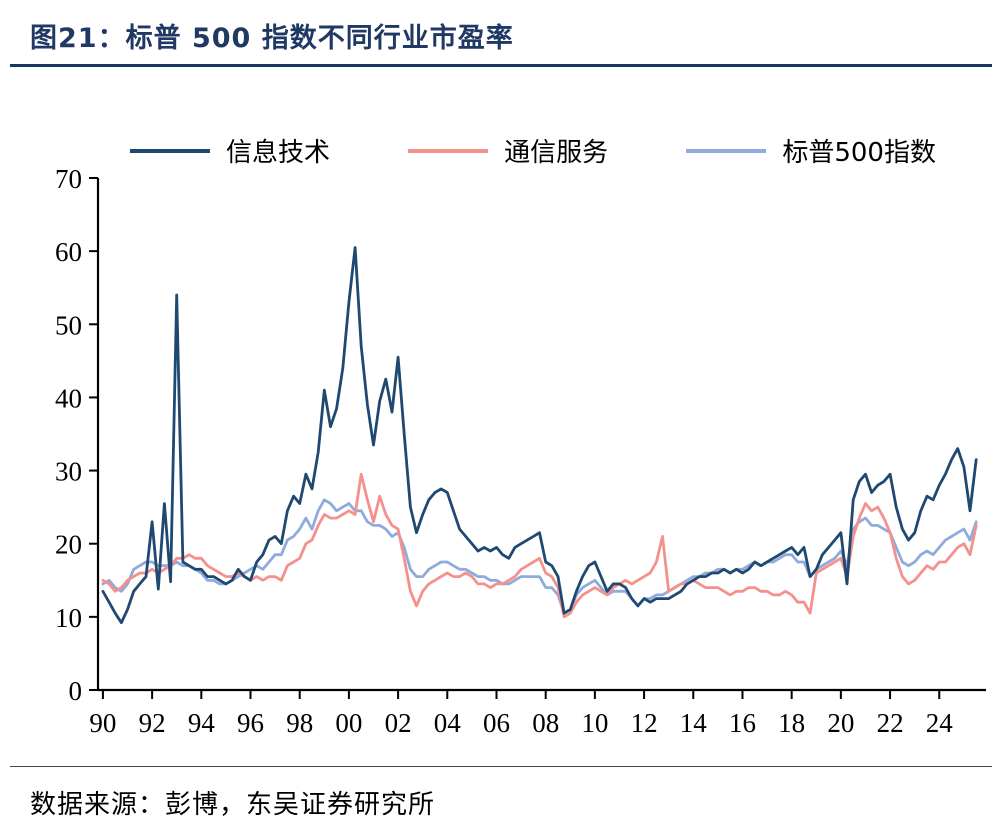 Image resolution: width=1002 pixels, height=824 pixels. I want to click on legend-item-sp500: 标普500指数, so click(811, 150).